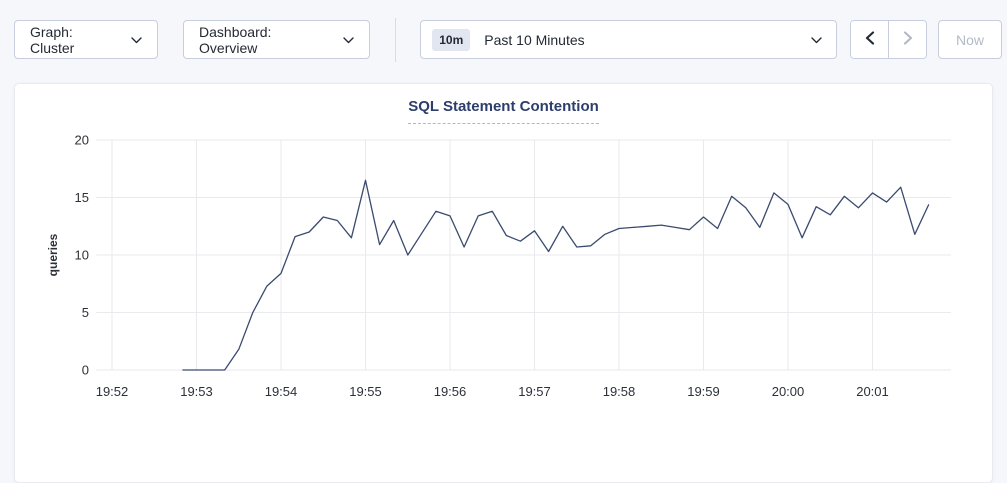 This screenshot has height=483, width=1007. Describe the element at coordinates (53, 254) in the screenshot. I see `y-axis-label: queries` at that location.